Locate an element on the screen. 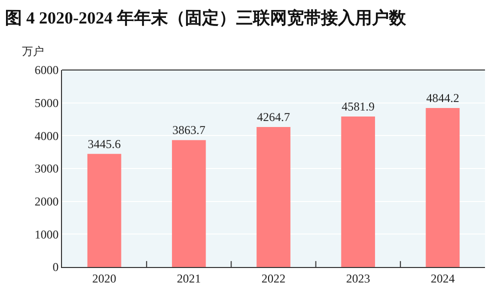 The height and width of the screenshot is (295, 500). data-label: 4264.7 is located at coordinates (273, 117).